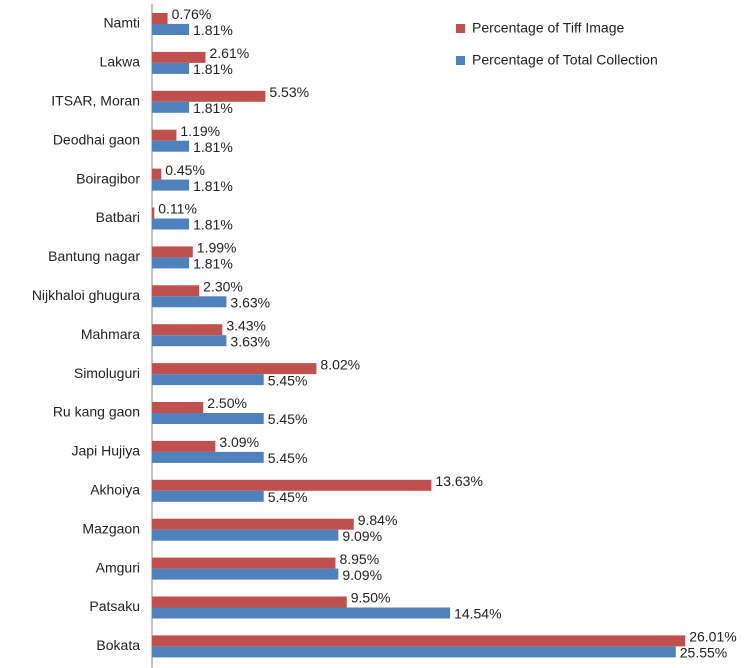 The width and height of the screenshot is (750, 668). Describe the element at coordinates (111, 528) in the screenshot. I see `category-label: Mazgaon` at that location.